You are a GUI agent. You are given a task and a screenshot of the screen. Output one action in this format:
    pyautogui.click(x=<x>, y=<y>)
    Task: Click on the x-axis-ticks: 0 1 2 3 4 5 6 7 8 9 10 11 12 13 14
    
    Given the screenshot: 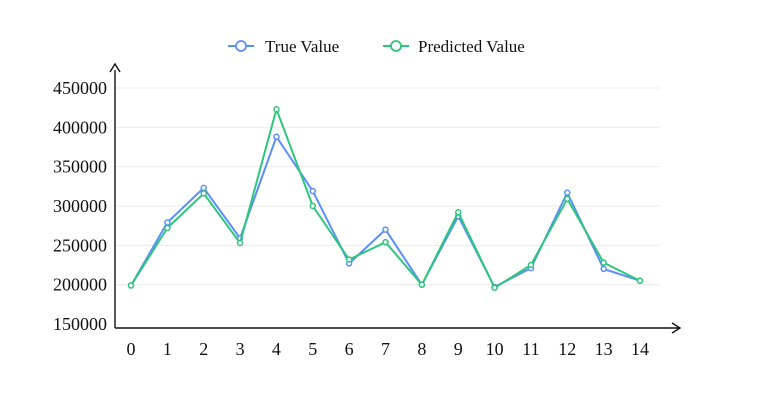 What is the action you would take?
    pyautogui.click(x=388, y=349)
    